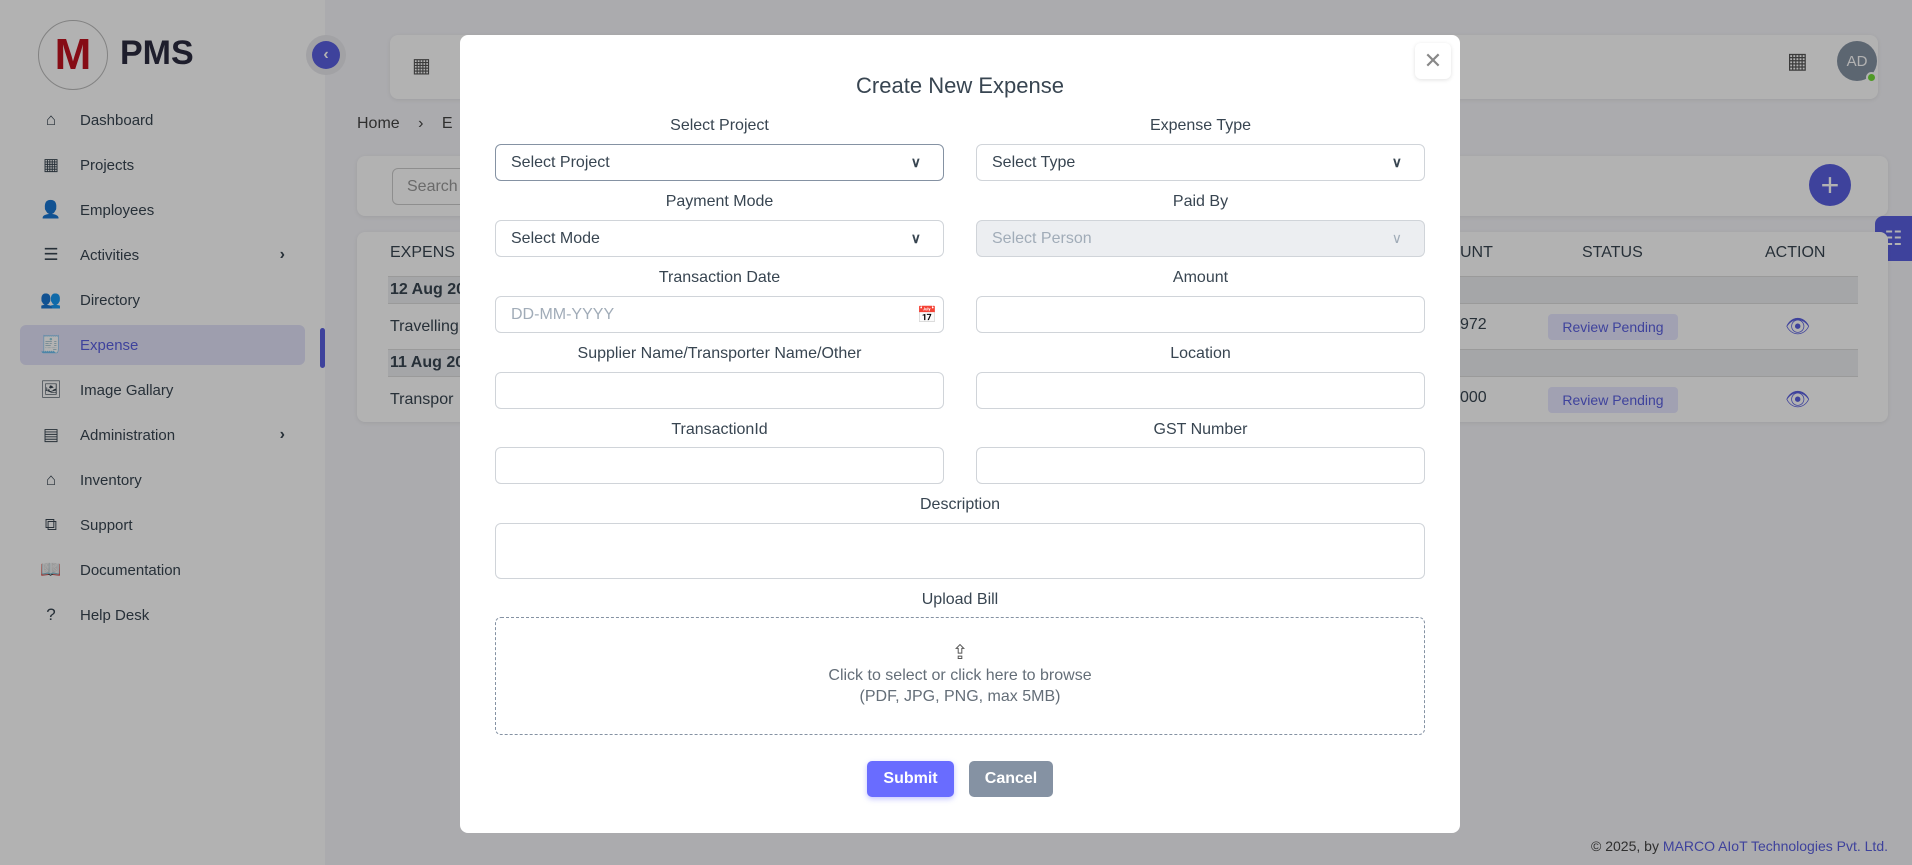 This screenshot has height=865, width=1912. Describe the element at coordinates (560, 162) in the screenshot. I see `project-select-value: Select Project` at that location.